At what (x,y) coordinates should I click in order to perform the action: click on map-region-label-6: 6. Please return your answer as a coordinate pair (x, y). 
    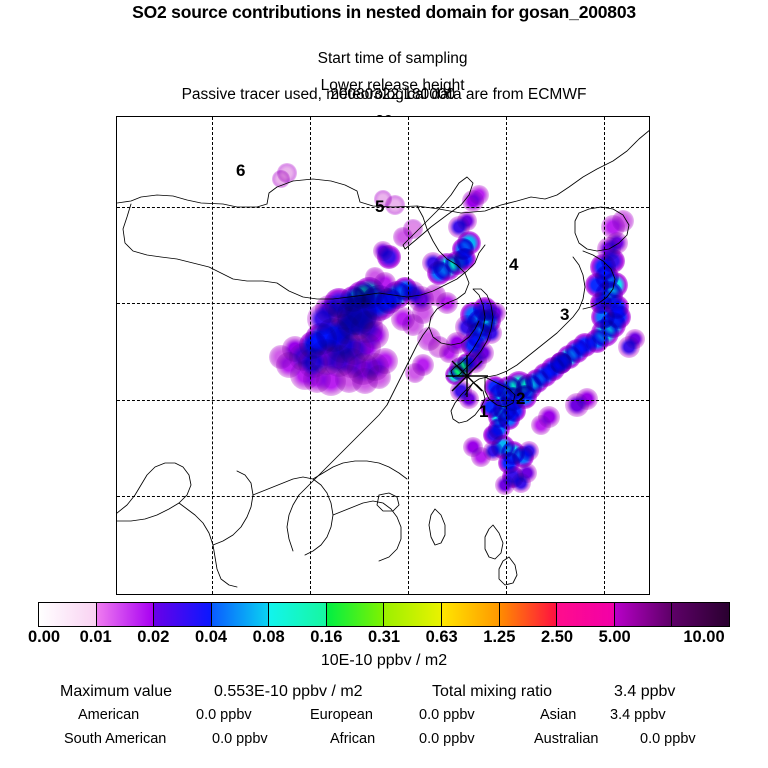
    Looking at the image, I should click on (241, 170).